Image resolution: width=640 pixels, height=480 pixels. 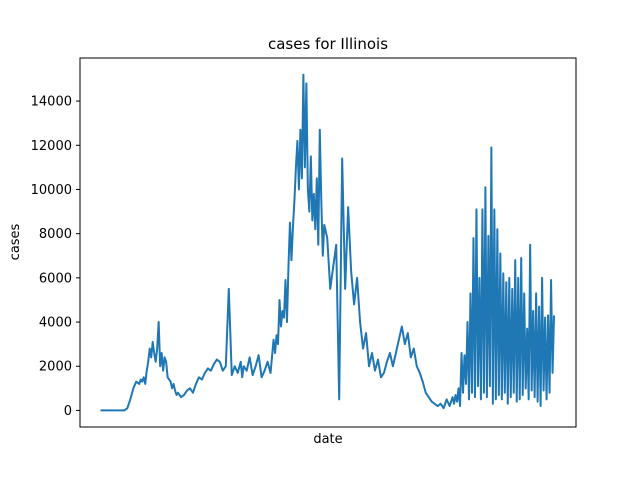 What do you see at coordinates (55, 323) in the screenshot?
I see `y-tick-label: 4000` at bounding box center [55, 323].